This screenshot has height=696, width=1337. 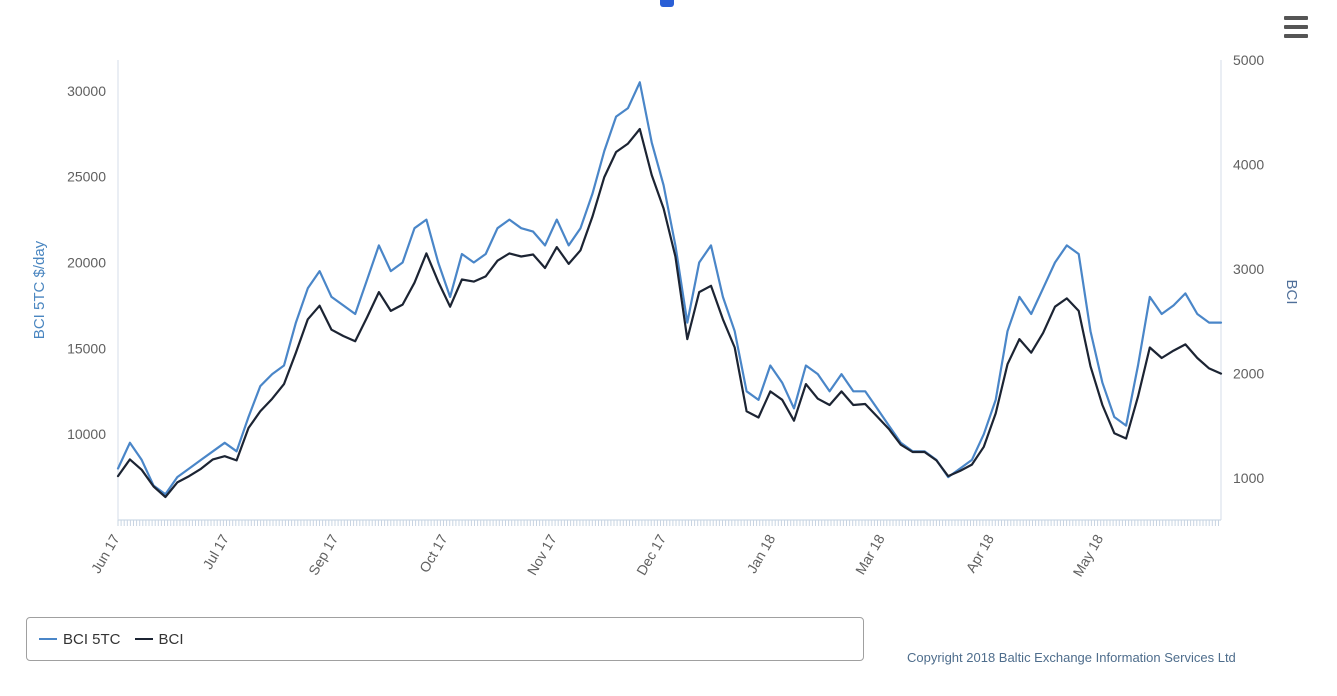 What do you see at coordinates (1296, 18) in the screenshot?
I see `menu-bar-top` at bounding box center [1296, 18].